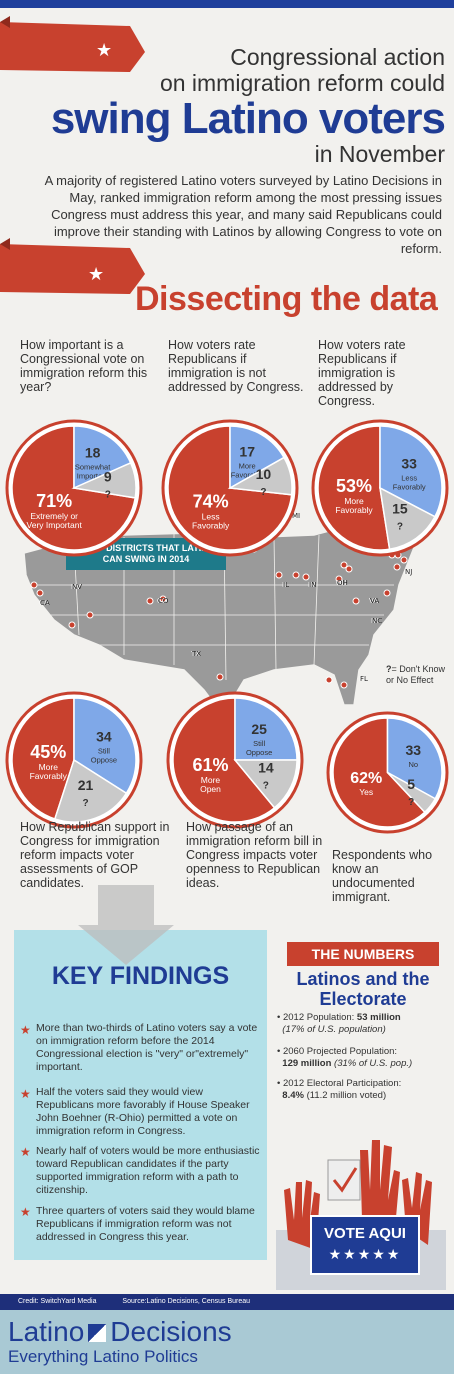  What do you see at coordinates (211, 501) in the screenshot?
I see `pie-value-label: 74%` at bounding box center [211, 501].